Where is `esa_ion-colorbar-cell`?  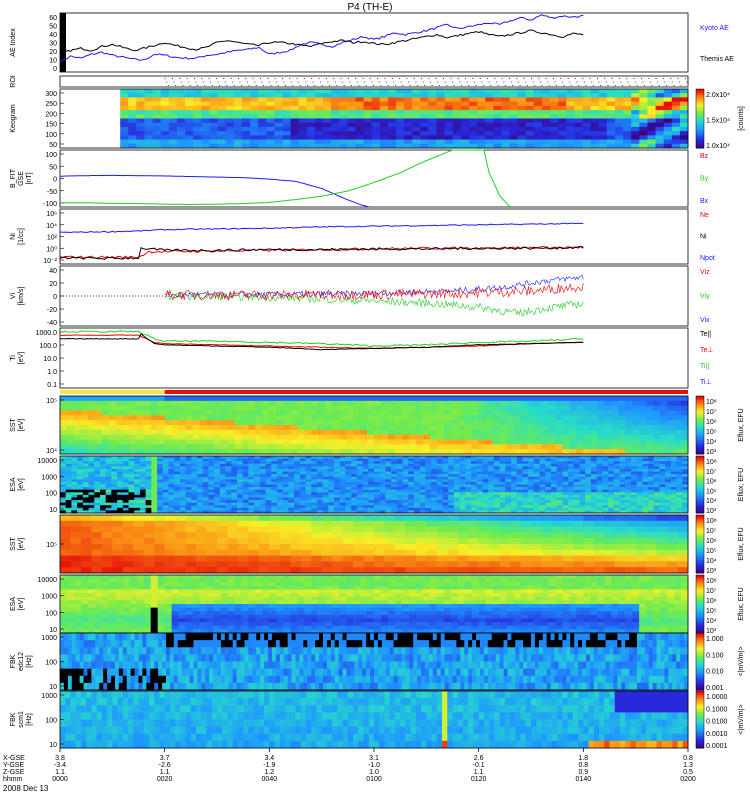
esa_ion-colorbar-cell is located at coordinates (700, 504).